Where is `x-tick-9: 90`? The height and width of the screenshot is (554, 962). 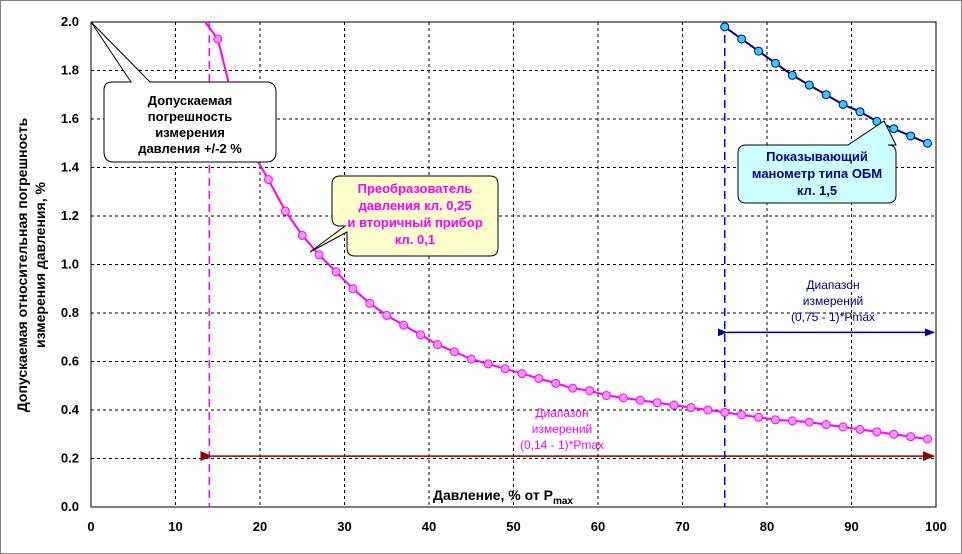 x-tick-9: 90 is located at coordinates (851, 526).